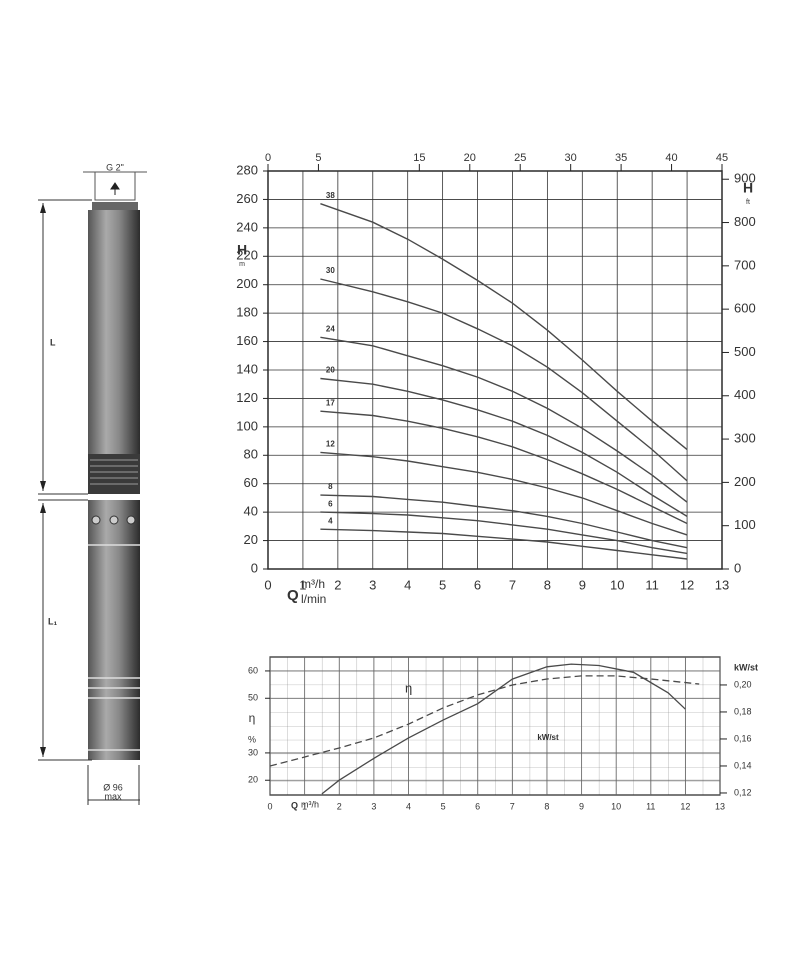 The height and width of the screenshot is (968, 800). I want to click on pump-drawing: G 2" L L₁ Ø 96 max, so click(92, 483).